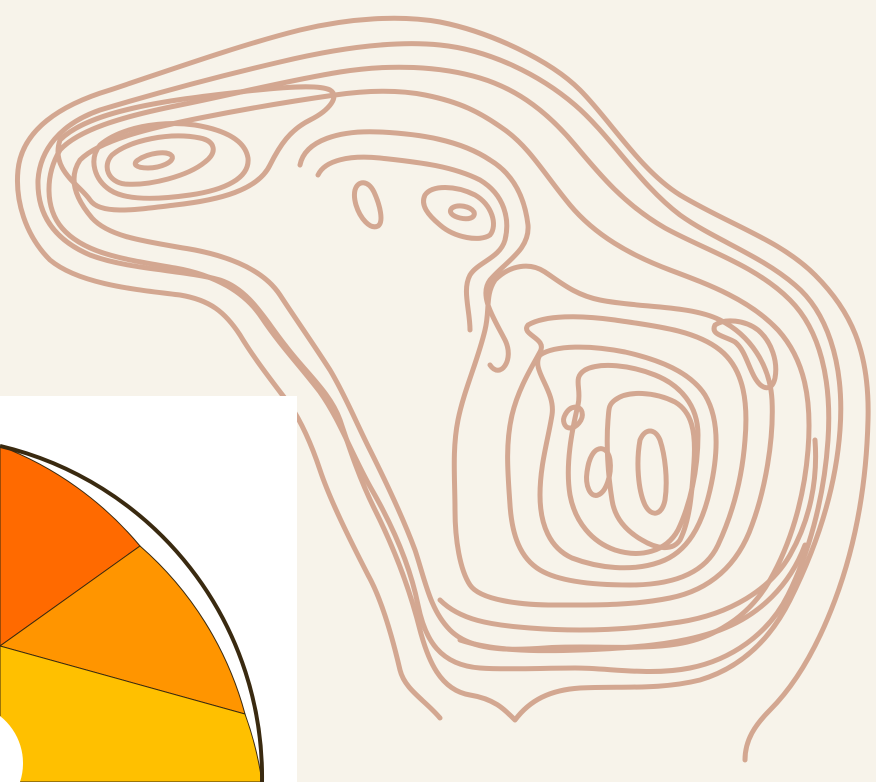 The width and height of the screenshot is (876, 782). I want to click on color-wheel-fragment, so click(132, 613).